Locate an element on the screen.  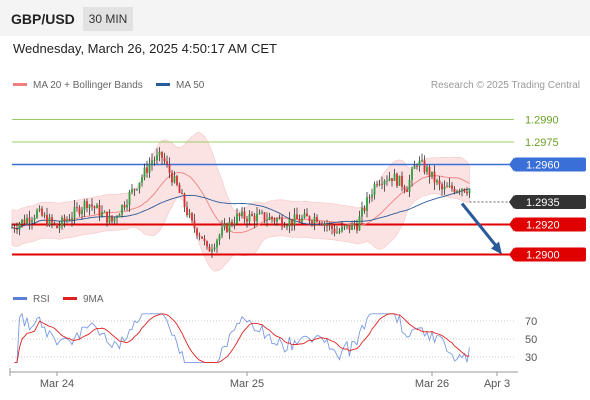
level-badge-1.2960 is located at coordinates (550, 164).